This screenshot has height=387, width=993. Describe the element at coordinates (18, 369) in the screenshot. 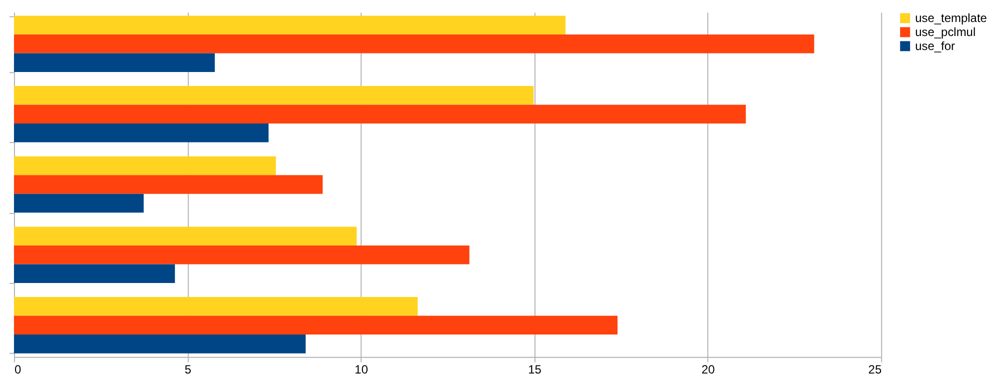

I see `x-tick-label: 0` at that location.